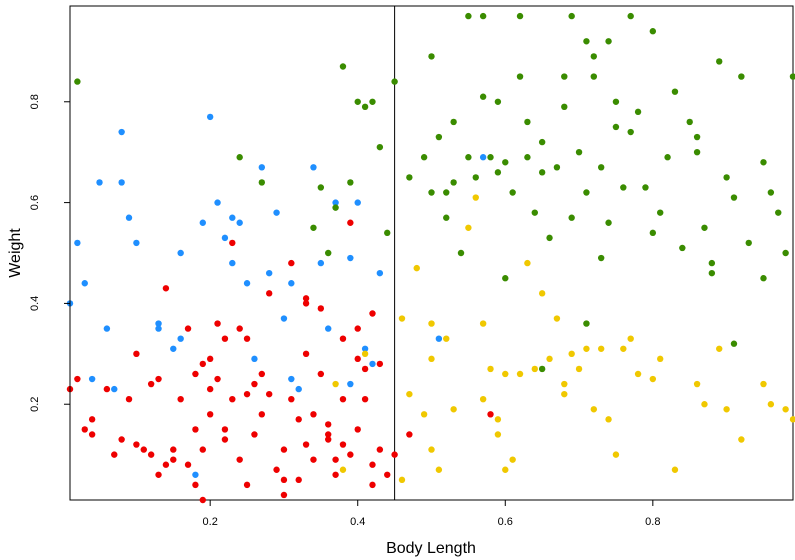 The width and height of the screenshot is (795, 560). What do you see at coordinates (35, 303) in the screenshot?
I see `y-tick-label: 0.4` at bounding box center [35, 303].